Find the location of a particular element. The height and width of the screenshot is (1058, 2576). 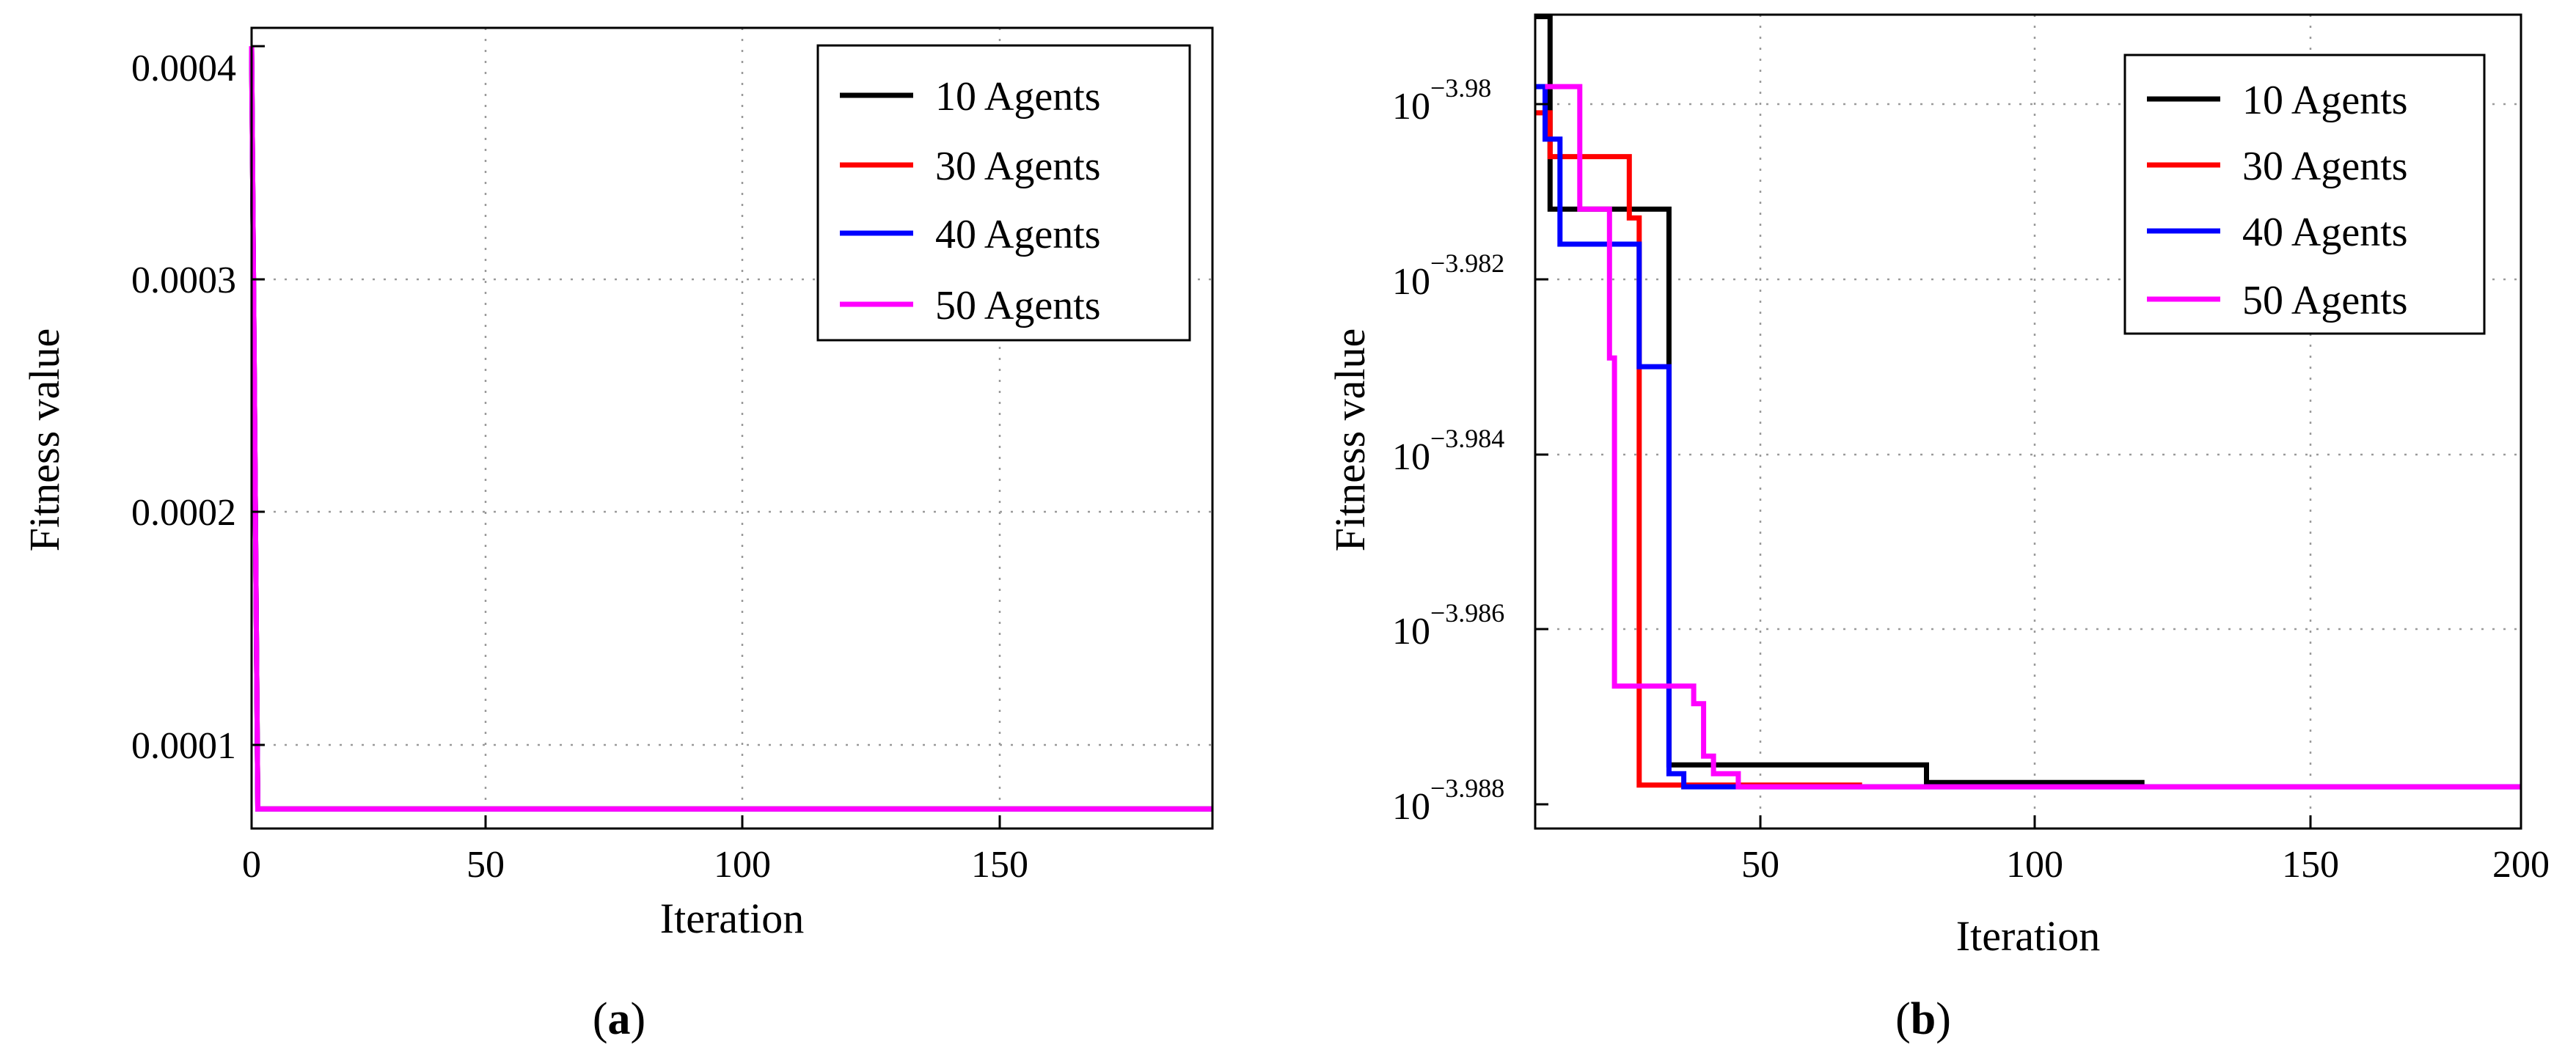

panel-b-y-tick-label: 10−3.984 is located at coordinates (1448, 451).